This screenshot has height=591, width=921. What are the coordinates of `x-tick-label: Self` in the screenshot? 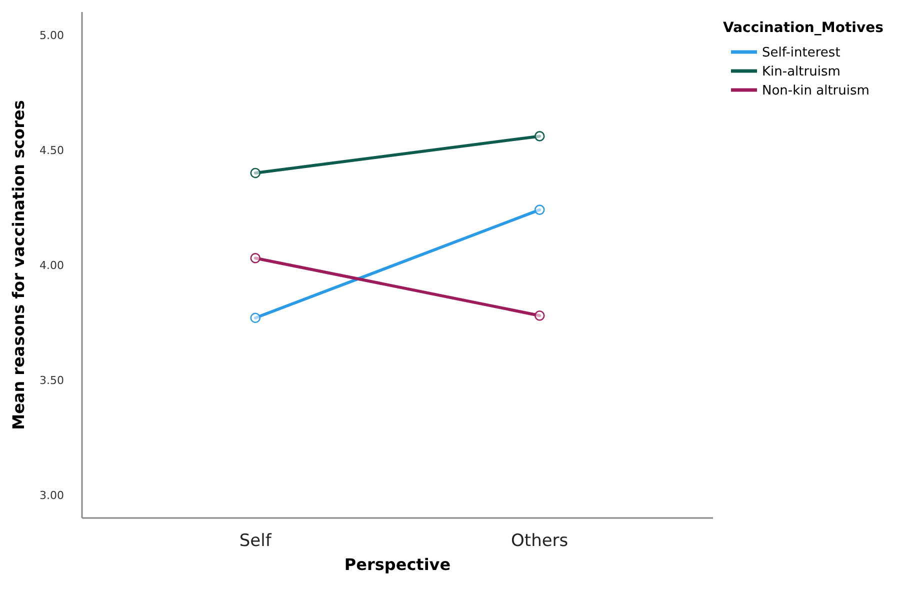 It's located at (255, 541).